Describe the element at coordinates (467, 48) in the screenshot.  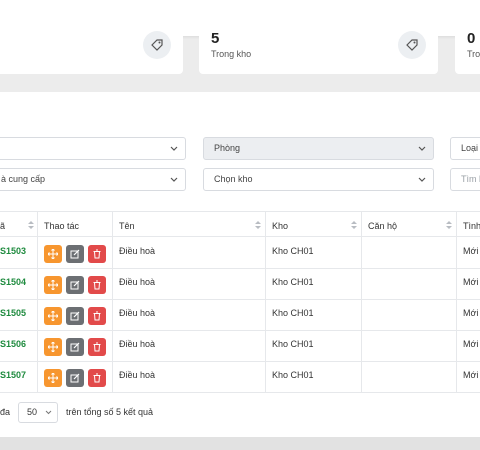
I see `stat-card-3: 0 Trong` at that location.